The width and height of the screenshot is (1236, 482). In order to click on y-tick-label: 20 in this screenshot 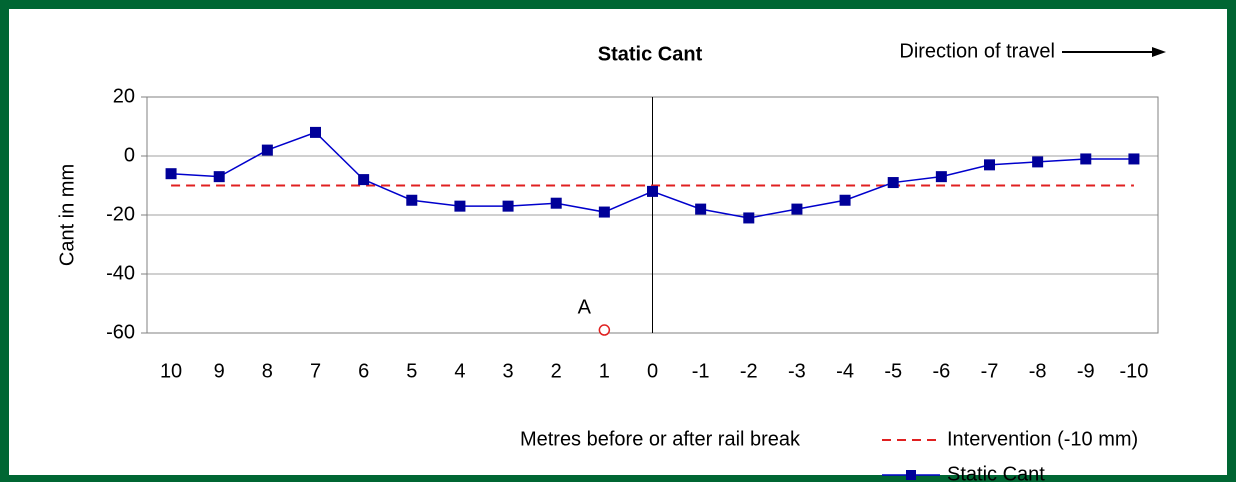, I will do `click(124, 96)`.